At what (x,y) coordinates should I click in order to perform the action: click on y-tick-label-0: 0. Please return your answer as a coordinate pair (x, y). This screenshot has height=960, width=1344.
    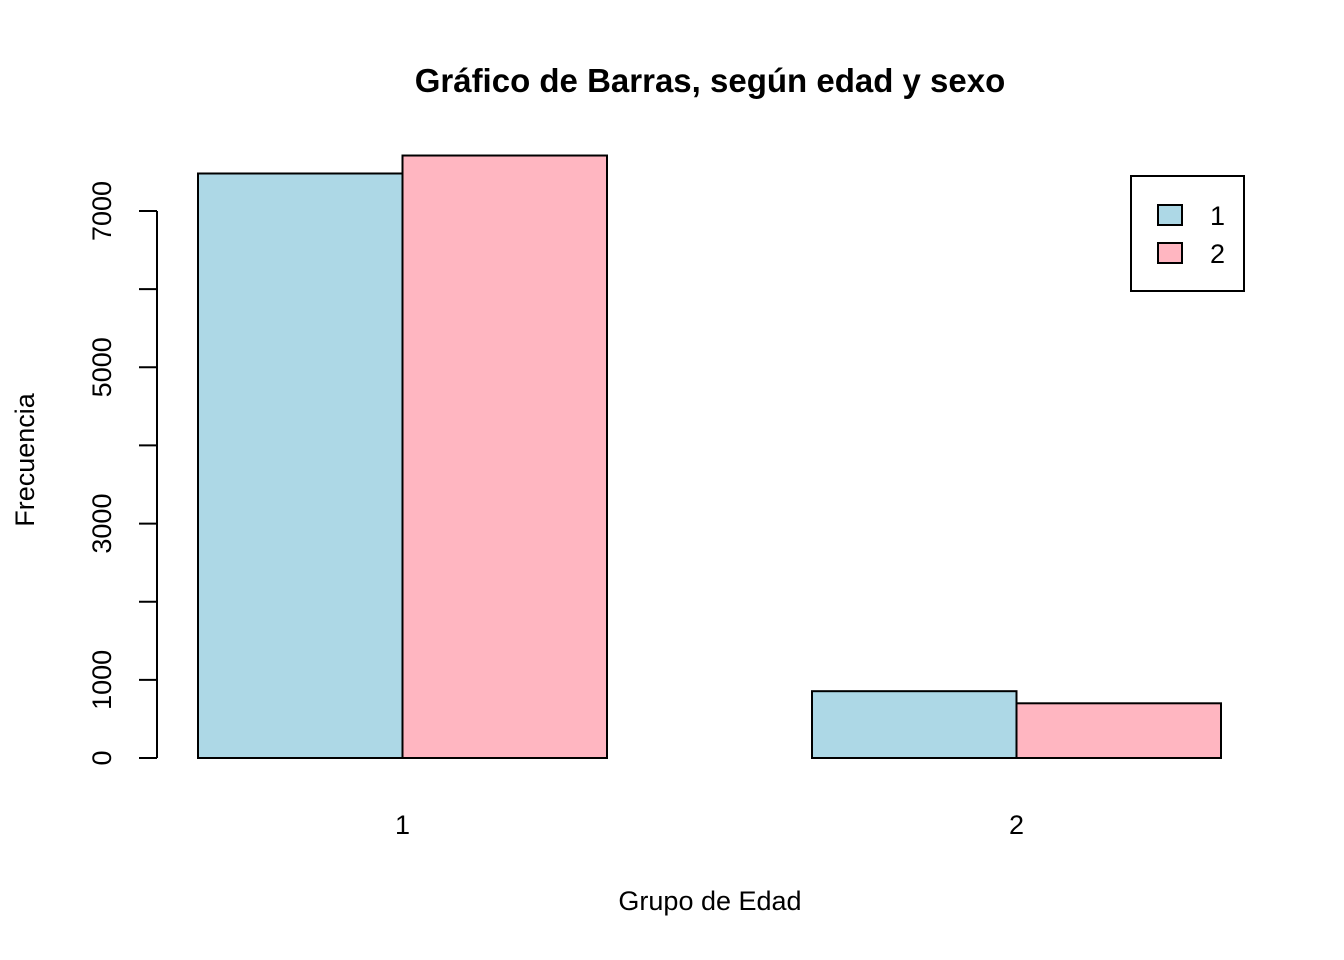
    Looking at the image, I should click on (102, 757).